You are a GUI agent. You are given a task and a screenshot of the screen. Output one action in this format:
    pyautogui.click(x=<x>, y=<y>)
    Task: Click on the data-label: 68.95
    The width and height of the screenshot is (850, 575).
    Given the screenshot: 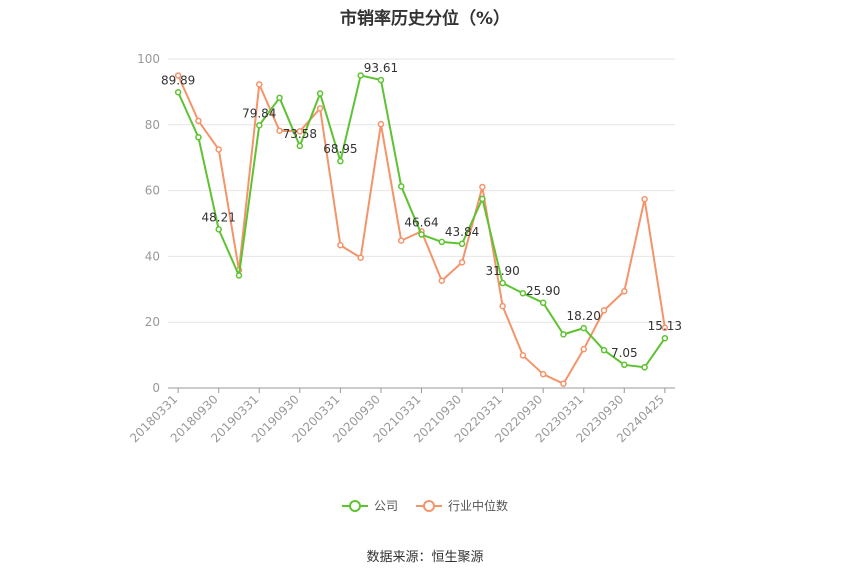 What is the action you would take?
    pyautogui.click(x=340, y=149)
    